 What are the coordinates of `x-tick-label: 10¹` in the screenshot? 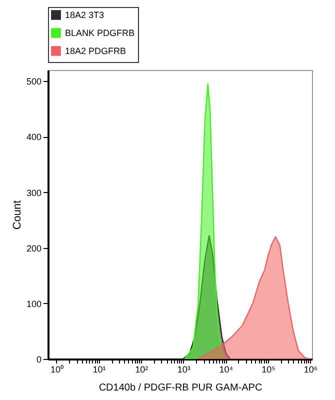 It's located at (99, 369).